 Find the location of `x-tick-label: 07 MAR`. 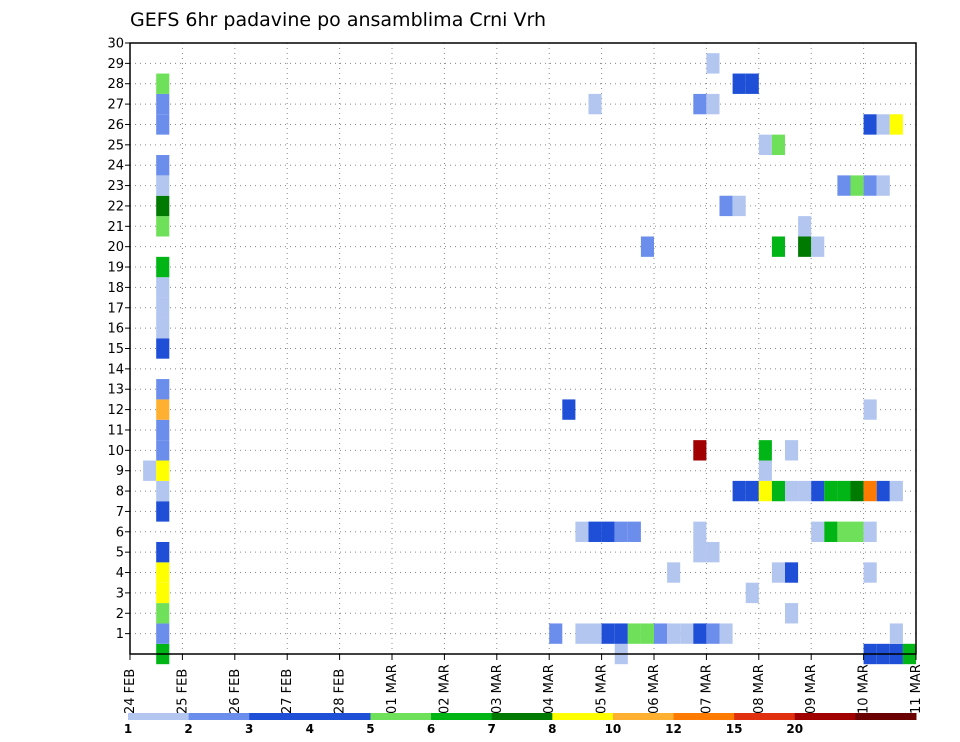

x-tick-label: 07 MAR is located at coordinates (706, 689).